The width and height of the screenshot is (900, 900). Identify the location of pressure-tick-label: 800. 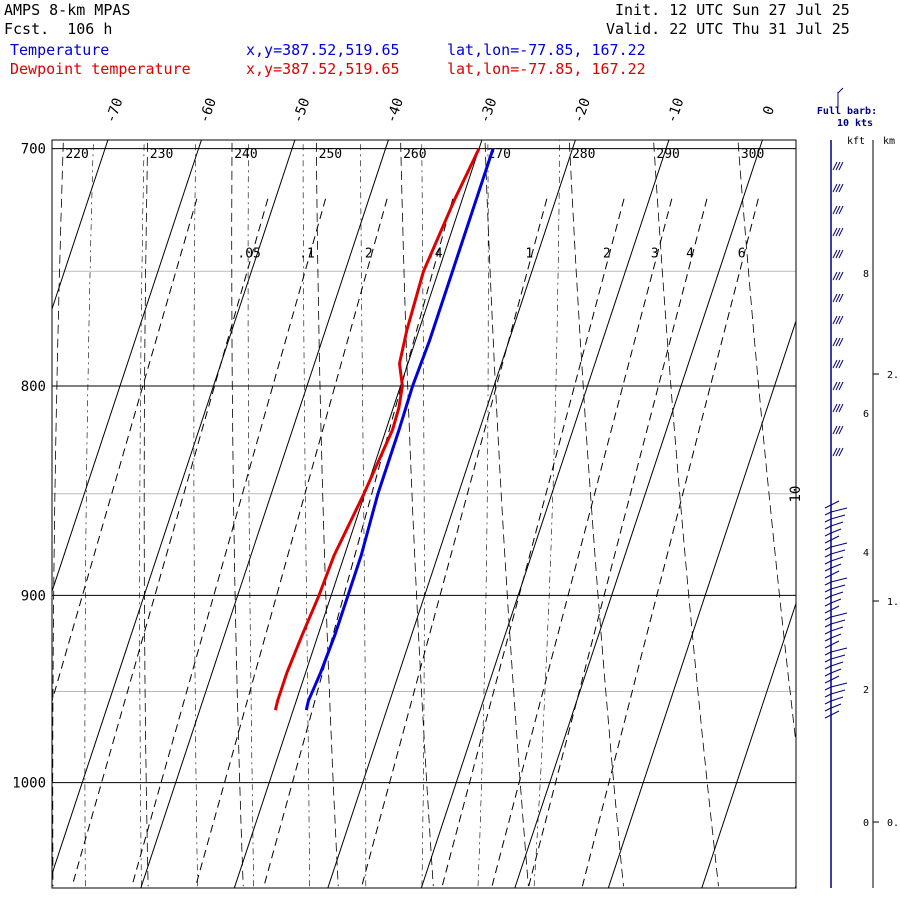
(33, 387).